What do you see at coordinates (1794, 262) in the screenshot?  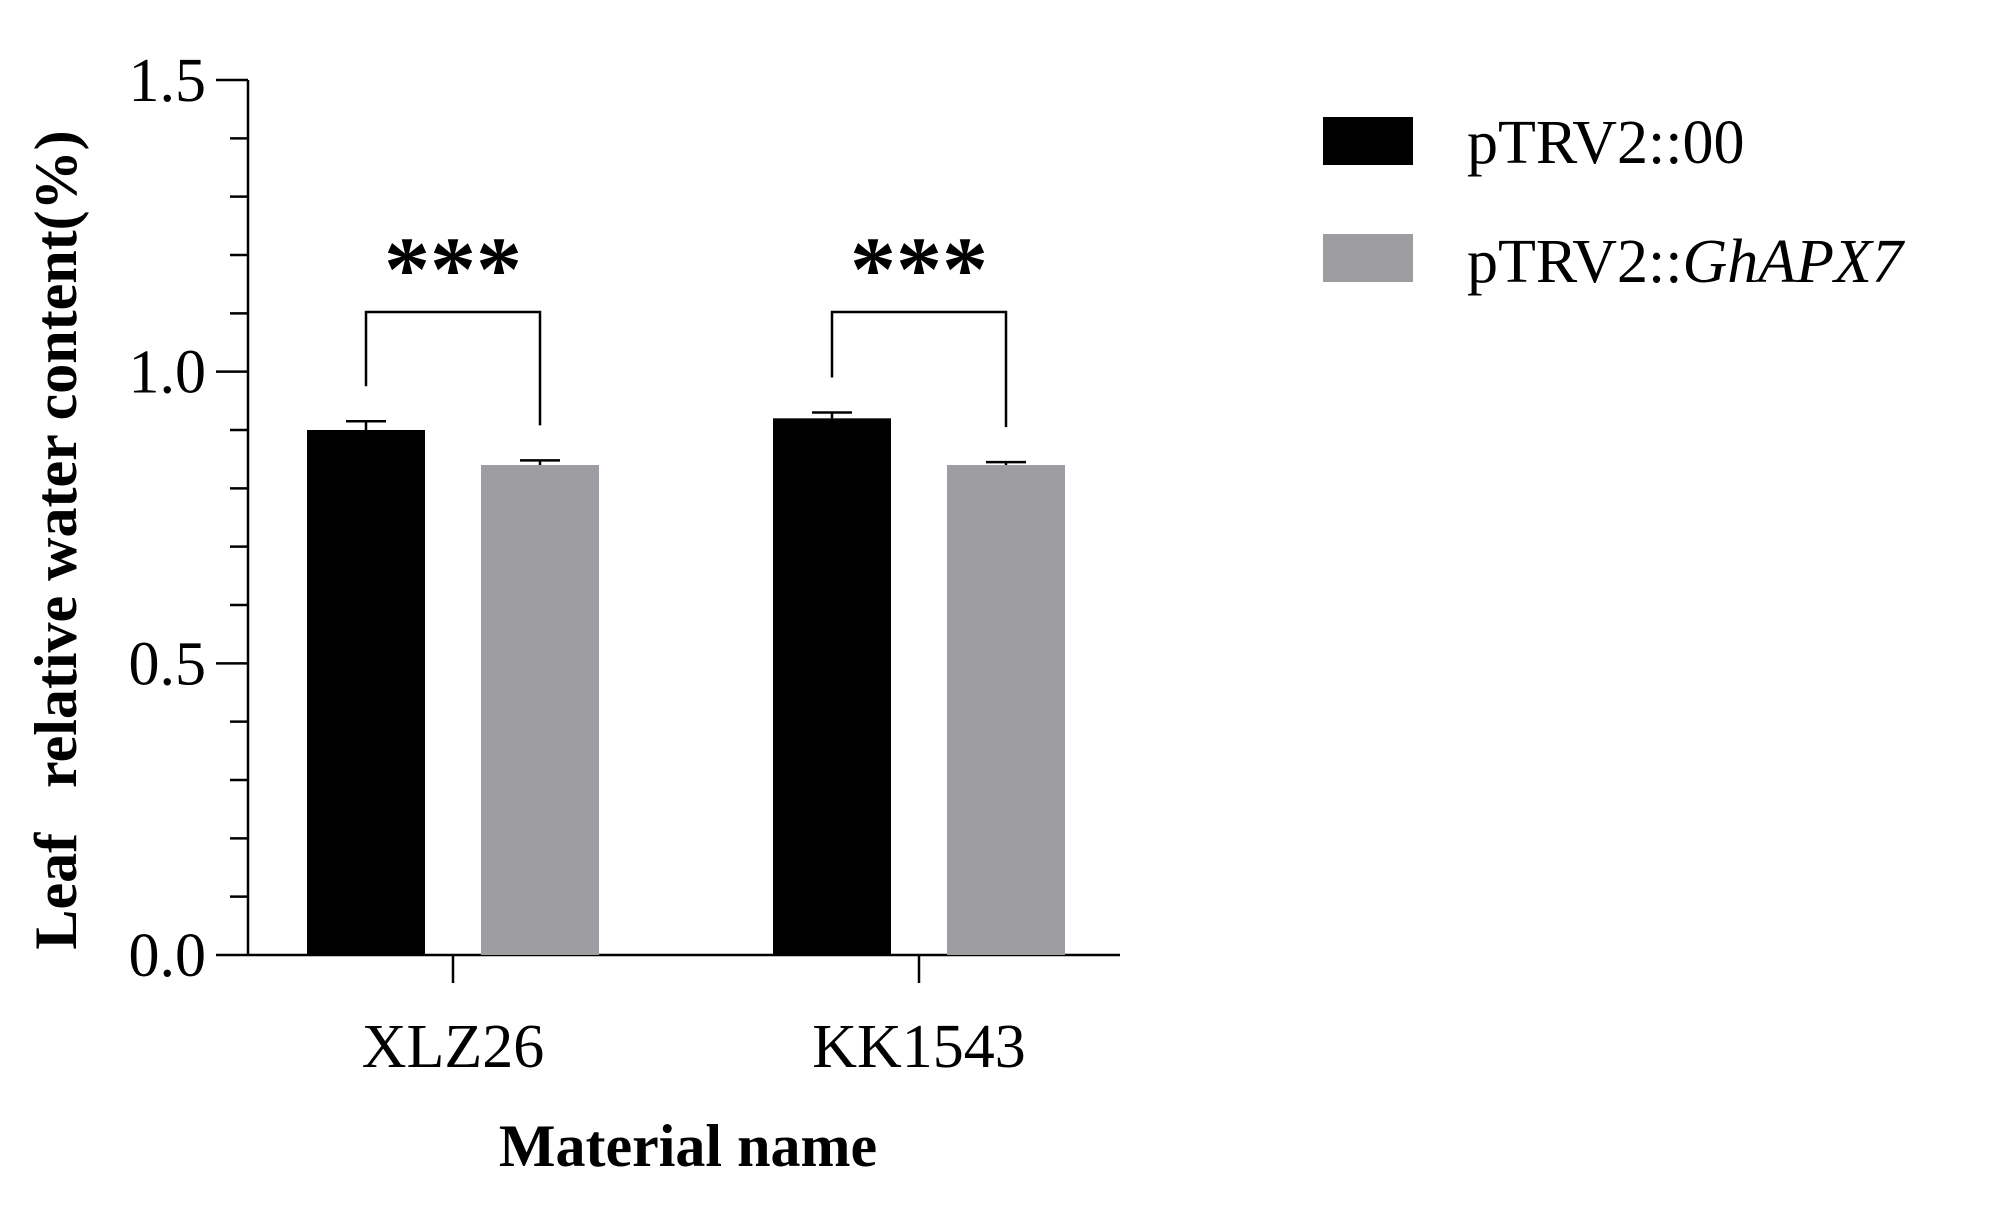 I see `legend-label-series-2-italic: GhAPX7` at bounding box center [1794, 262].